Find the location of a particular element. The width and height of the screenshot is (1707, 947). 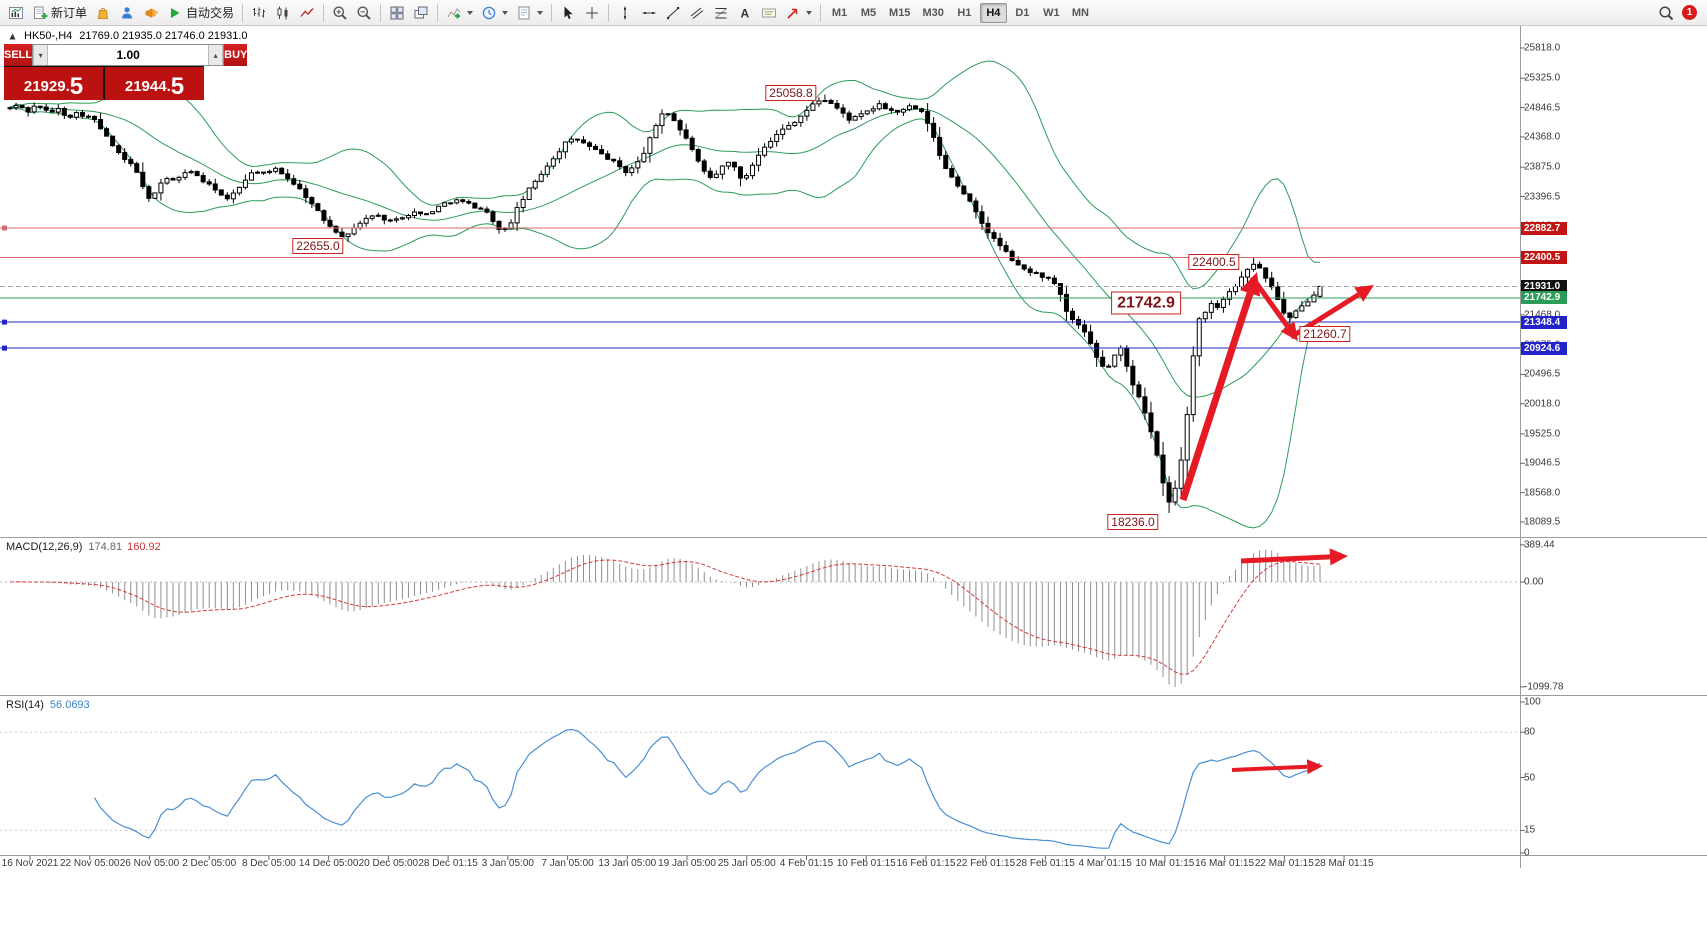

search-button is located at coordinates (1666, 13).